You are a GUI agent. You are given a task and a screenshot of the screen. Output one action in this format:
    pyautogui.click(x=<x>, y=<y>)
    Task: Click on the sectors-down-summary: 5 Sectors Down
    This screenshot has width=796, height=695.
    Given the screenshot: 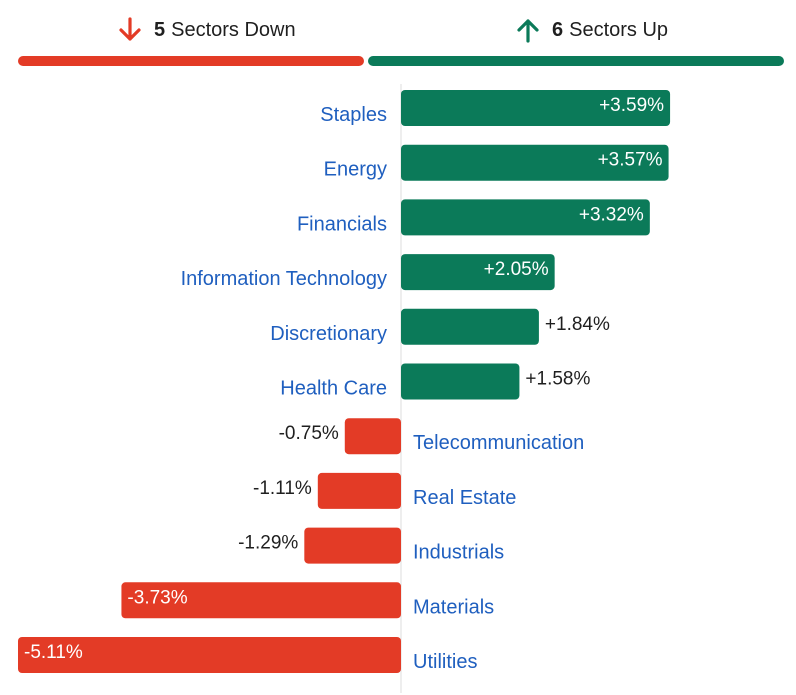 What is the action you would take?
    pyautogui.click(x=207, y=30)
    